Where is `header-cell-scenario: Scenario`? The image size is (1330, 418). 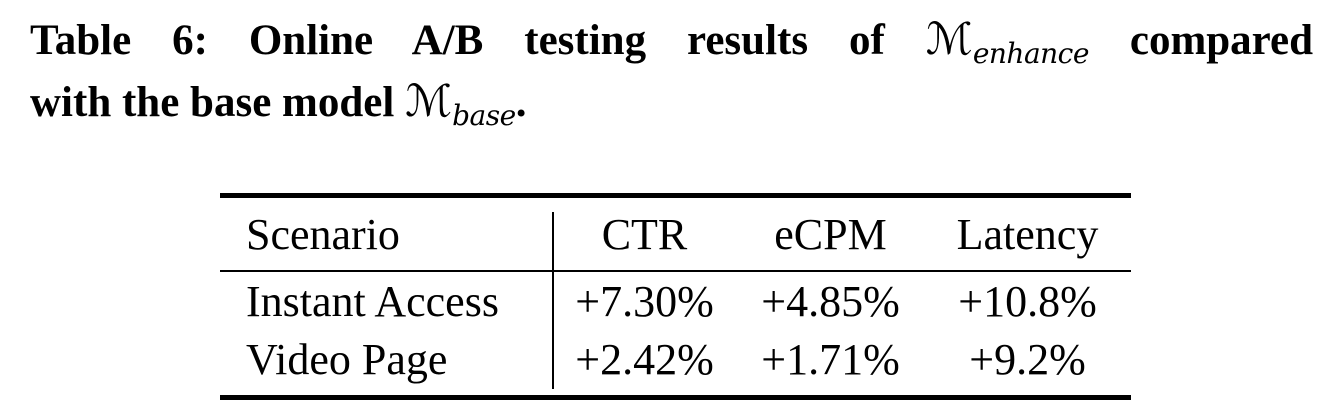
header-cell-scenario: Scenario is located at coordinates (323, 234).